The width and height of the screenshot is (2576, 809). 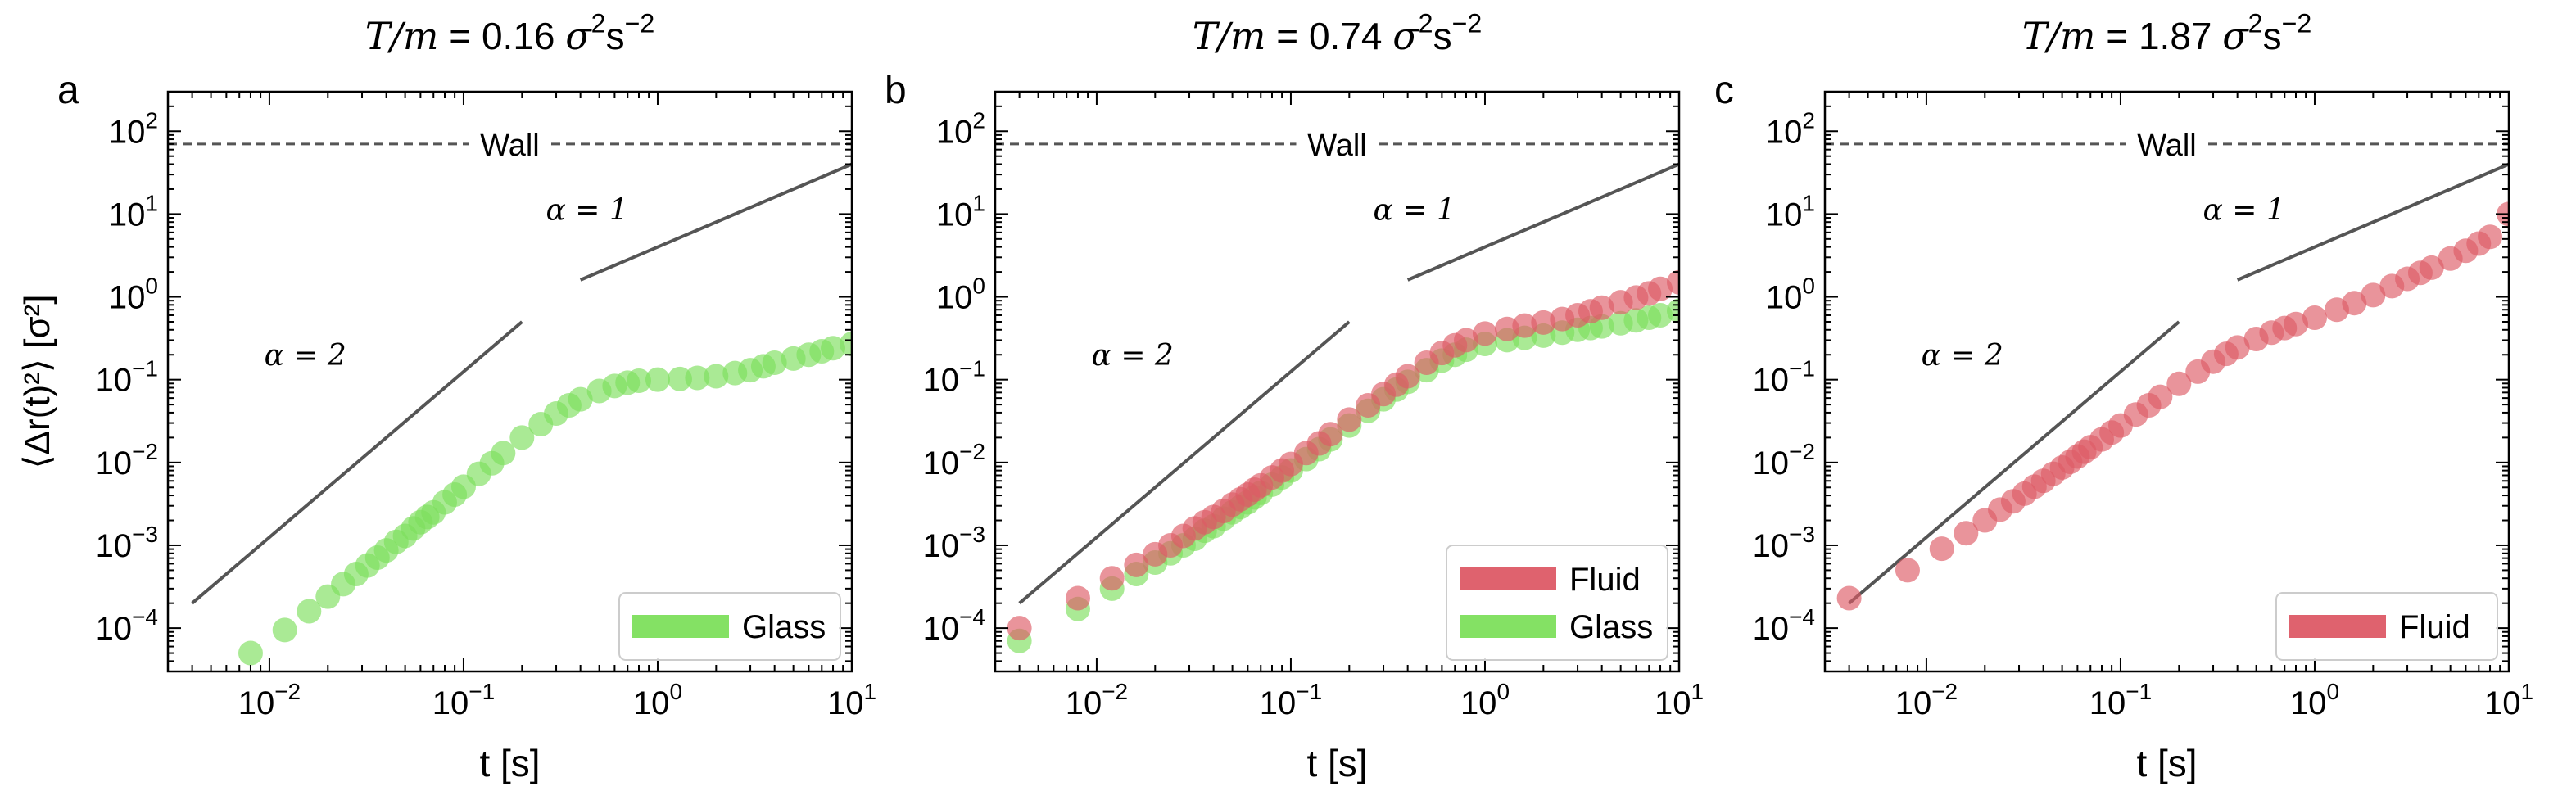 I want to click on panel-title: T/m = 0.16 σ2s−2, so click(x=510, y=33).